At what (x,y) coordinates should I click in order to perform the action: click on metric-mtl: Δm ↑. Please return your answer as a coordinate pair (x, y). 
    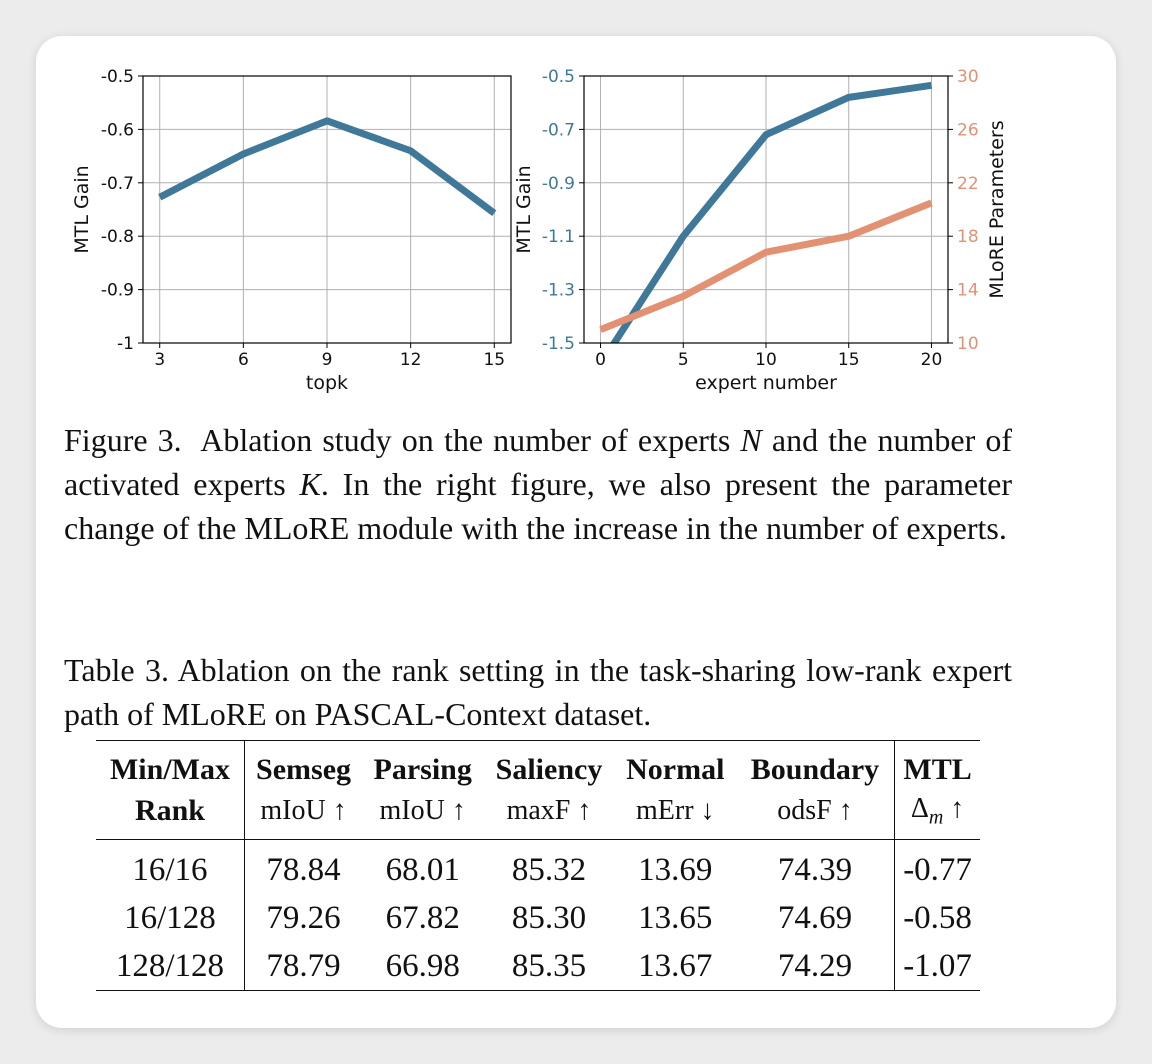
    Looking at the image, I should click on (937, 814).